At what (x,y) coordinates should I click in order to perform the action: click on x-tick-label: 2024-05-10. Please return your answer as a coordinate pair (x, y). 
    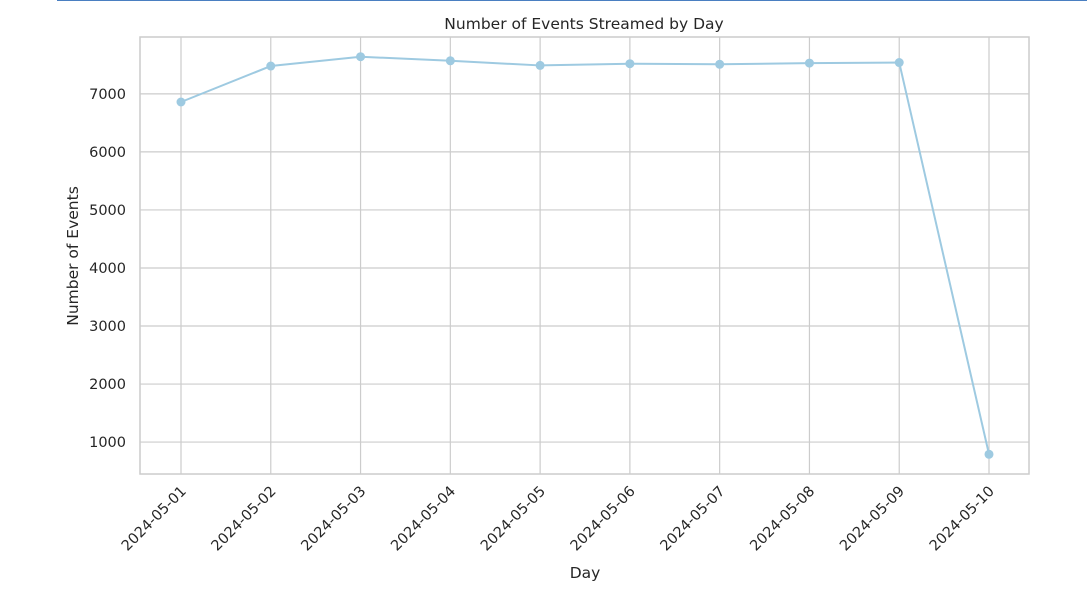
    Looking at the image, I should click on (962, 519).